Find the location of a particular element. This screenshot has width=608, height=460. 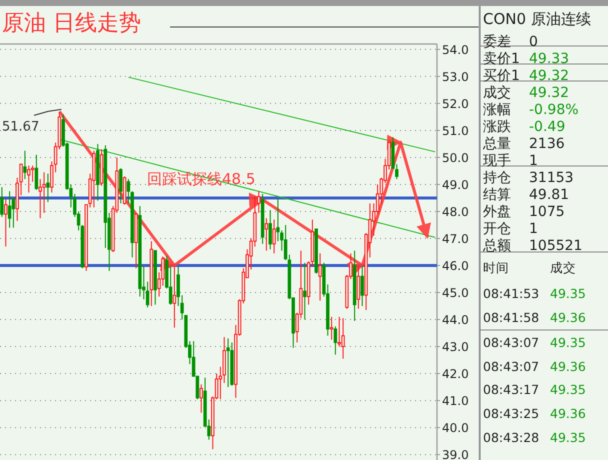

text: CON0 原油连续 is located at coordinates (537, 19).